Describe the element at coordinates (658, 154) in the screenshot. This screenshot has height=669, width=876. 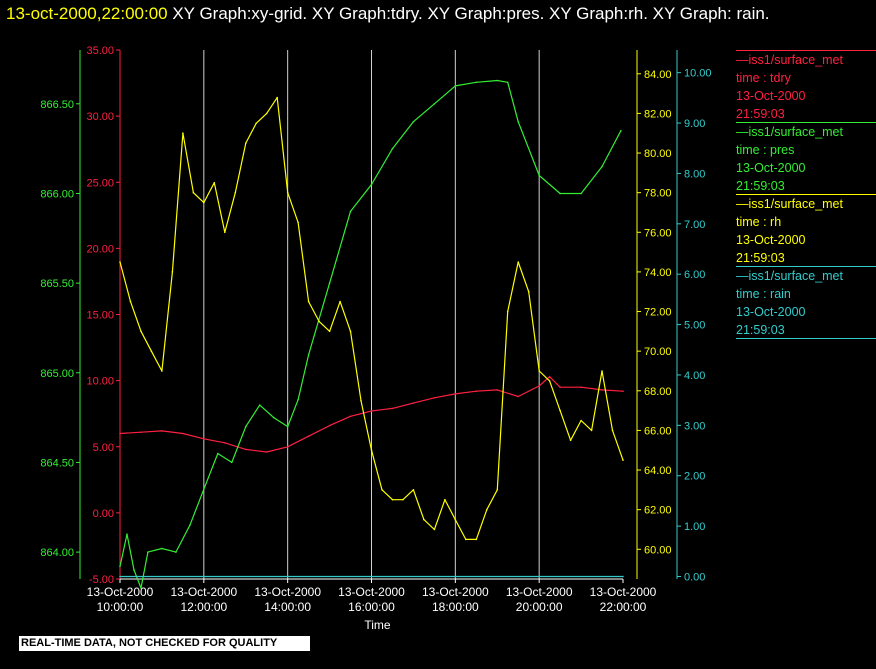
I see `rh-tick-label: 80.00` at that location.